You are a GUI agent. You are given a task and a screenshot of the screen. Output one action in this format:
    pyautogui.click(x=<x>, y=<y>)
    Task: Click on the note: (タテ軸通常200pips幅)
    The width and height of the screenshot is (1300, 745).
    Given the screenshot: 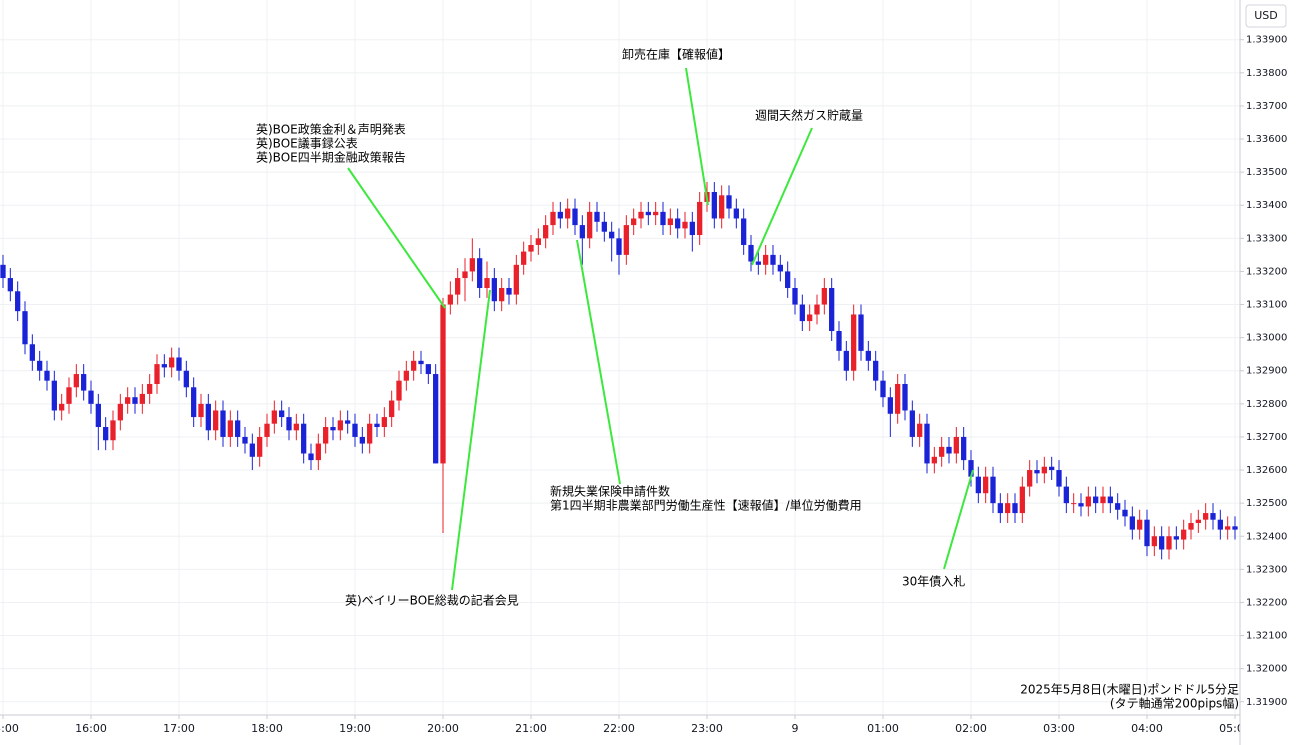 What is the action you would take?
    pyautogui.click(x=1174, y=703)
    